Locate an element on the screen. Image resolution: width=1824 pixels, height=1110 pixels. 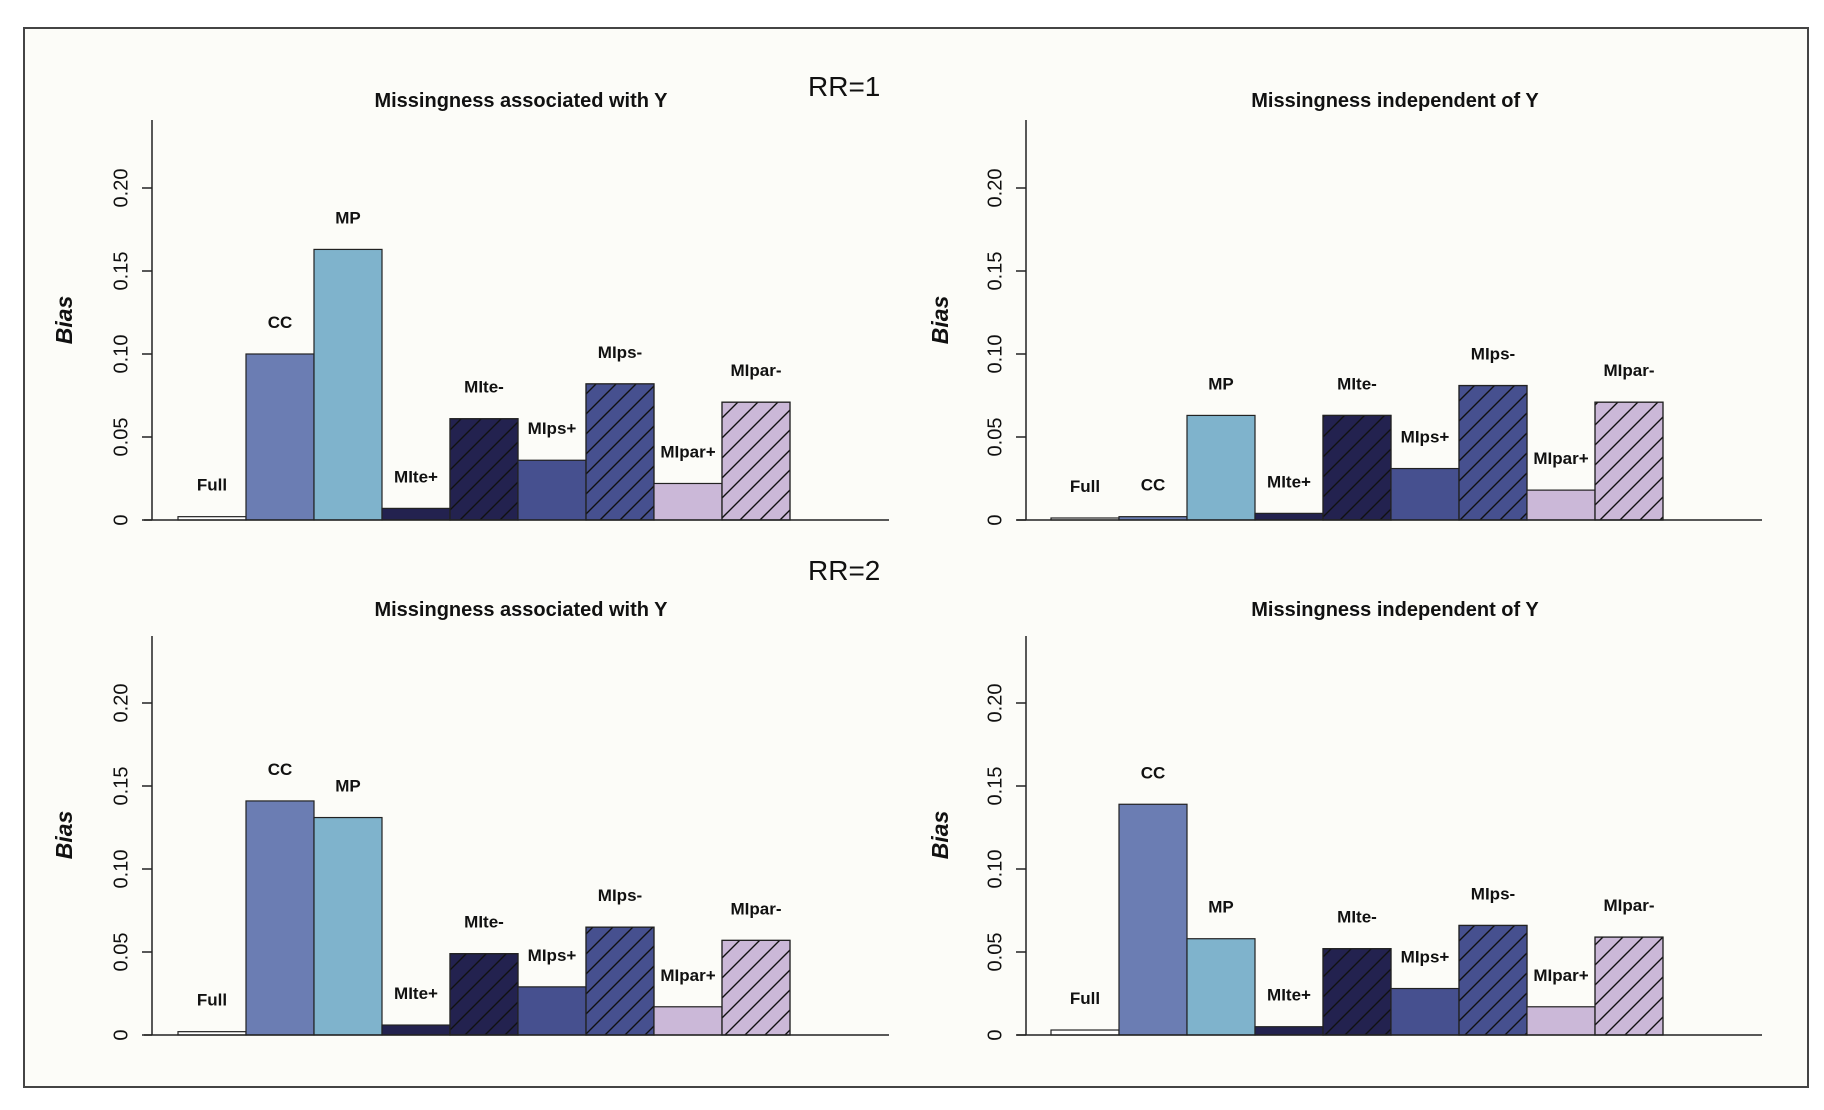
row-label-rr2: RR=2 is located at coordinates (844, 570).